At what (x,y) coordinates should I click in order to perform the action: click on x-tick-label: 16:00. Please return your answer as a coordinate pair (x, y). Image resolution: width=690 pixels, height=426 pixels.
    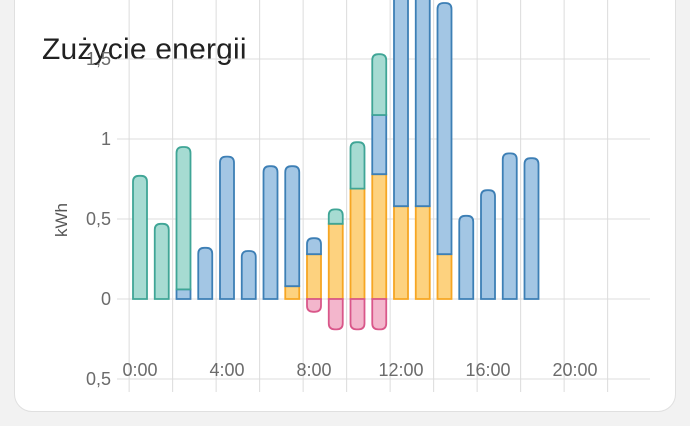
    Looking at the image, I should click on (487, 370).